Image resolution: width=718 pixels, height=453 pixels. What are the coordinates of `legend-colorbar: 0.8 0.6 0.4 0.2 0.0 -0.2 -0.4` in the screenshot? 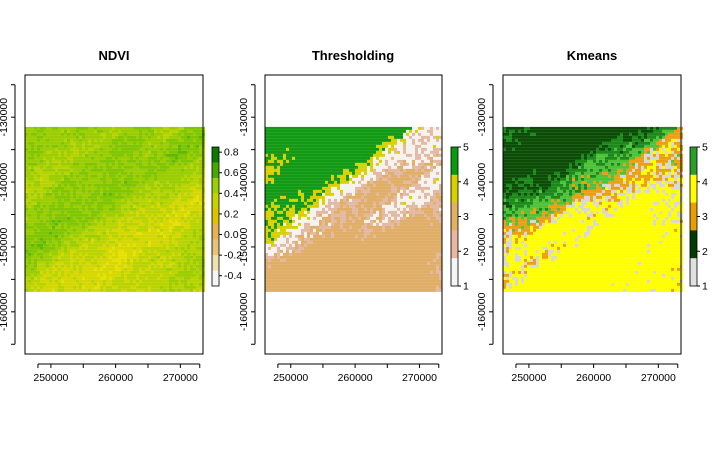 It's located at (226, 216).